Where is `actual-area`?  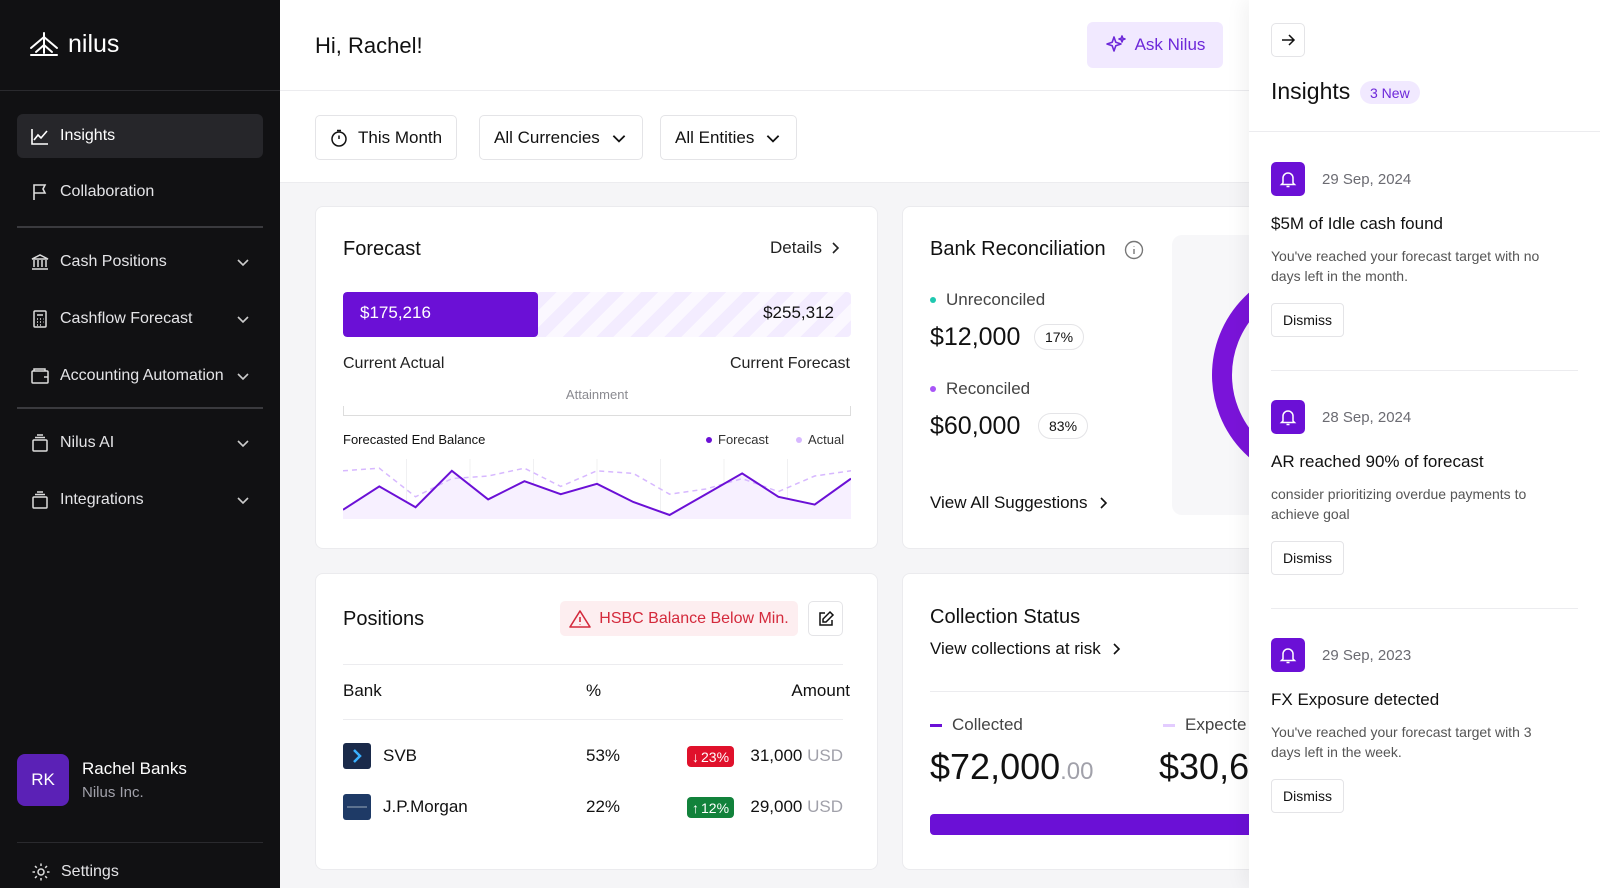
actual-area is located at coordinates (597, 494).